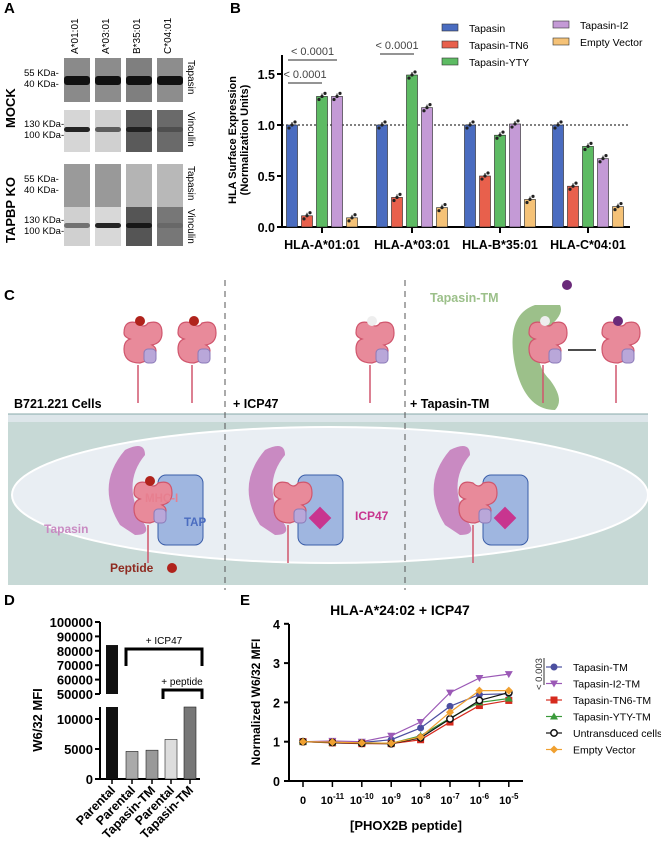 This screenshot has height=843, width=661. I want to click on legend-label: Tapasin-TN6, so click(499, 46).